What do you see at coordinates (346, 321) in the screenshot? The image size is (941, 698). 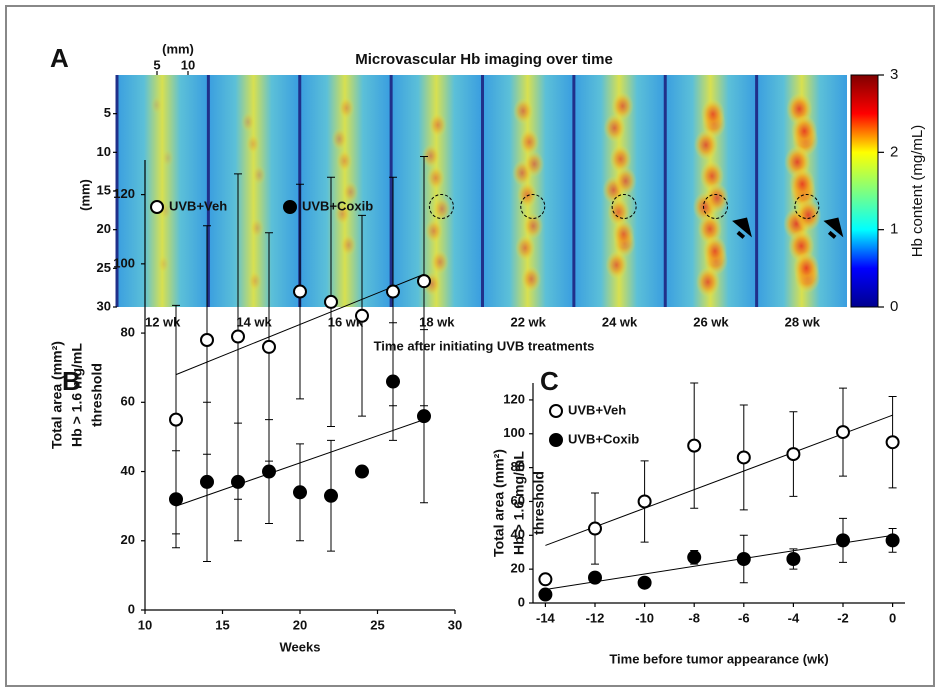 I see `time-label: 16 wk` at bounding box center [346, 321].